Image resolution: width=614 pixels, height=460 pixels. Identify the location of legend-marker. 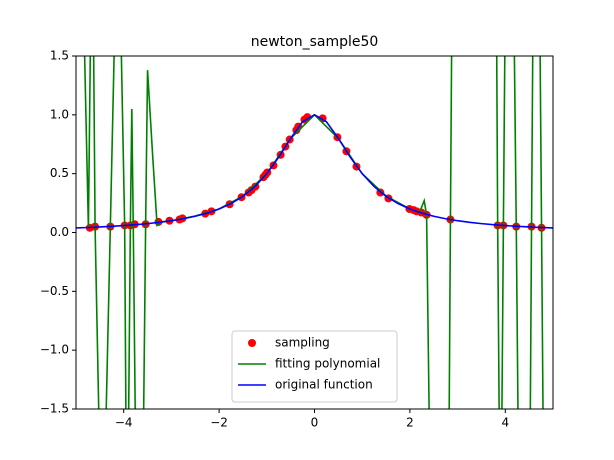
(252, 343).